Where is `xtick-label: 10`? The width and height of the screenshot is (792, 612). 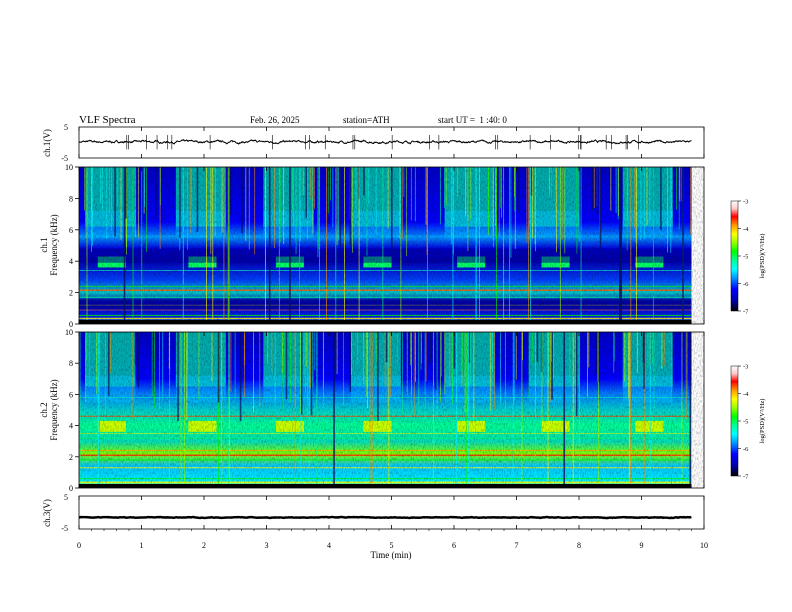 xtick-label: 10 is located at coordinates (704, 545).